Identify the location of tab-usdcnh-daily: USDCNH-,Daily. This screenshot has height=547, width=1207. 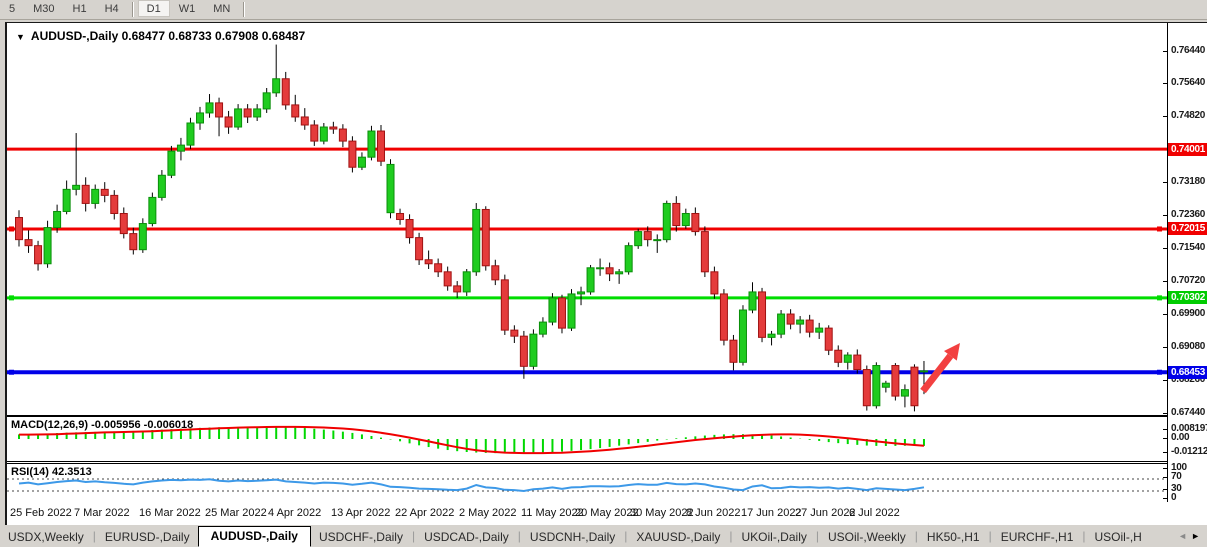
(572, 536).